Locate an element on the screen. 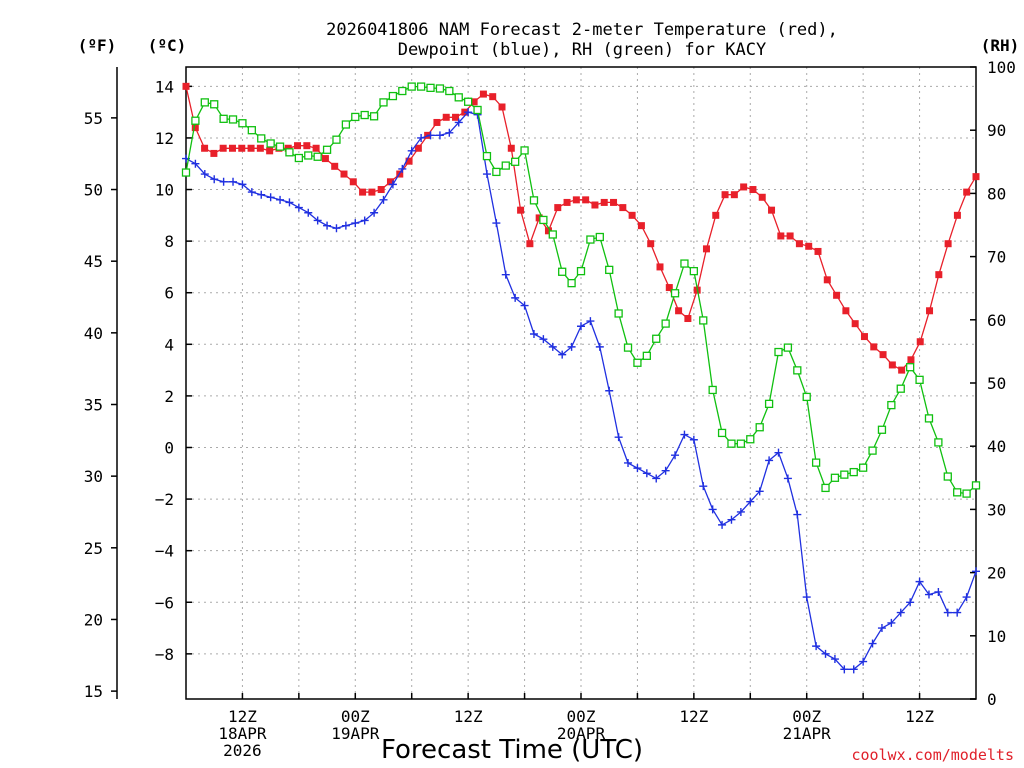 This screenshot has width=1024, height=768. credit-link: coolwx.com/modelts is located at coordinates (932, 755).